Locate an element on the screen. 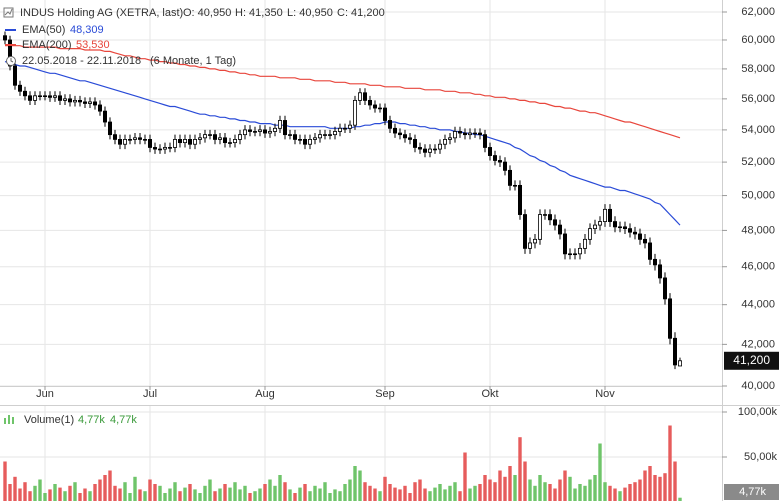 The image size is (780, 501). badges: 41,200 4,77k is located at coordinates (751, 425).